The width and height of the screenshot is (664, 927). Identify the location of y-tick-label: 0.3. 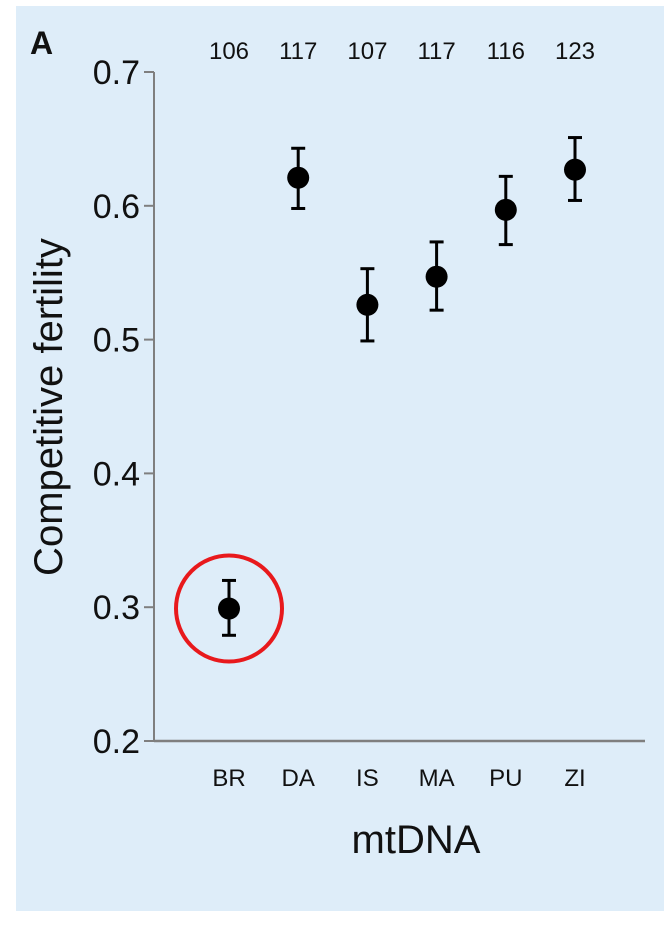
(116, 608).